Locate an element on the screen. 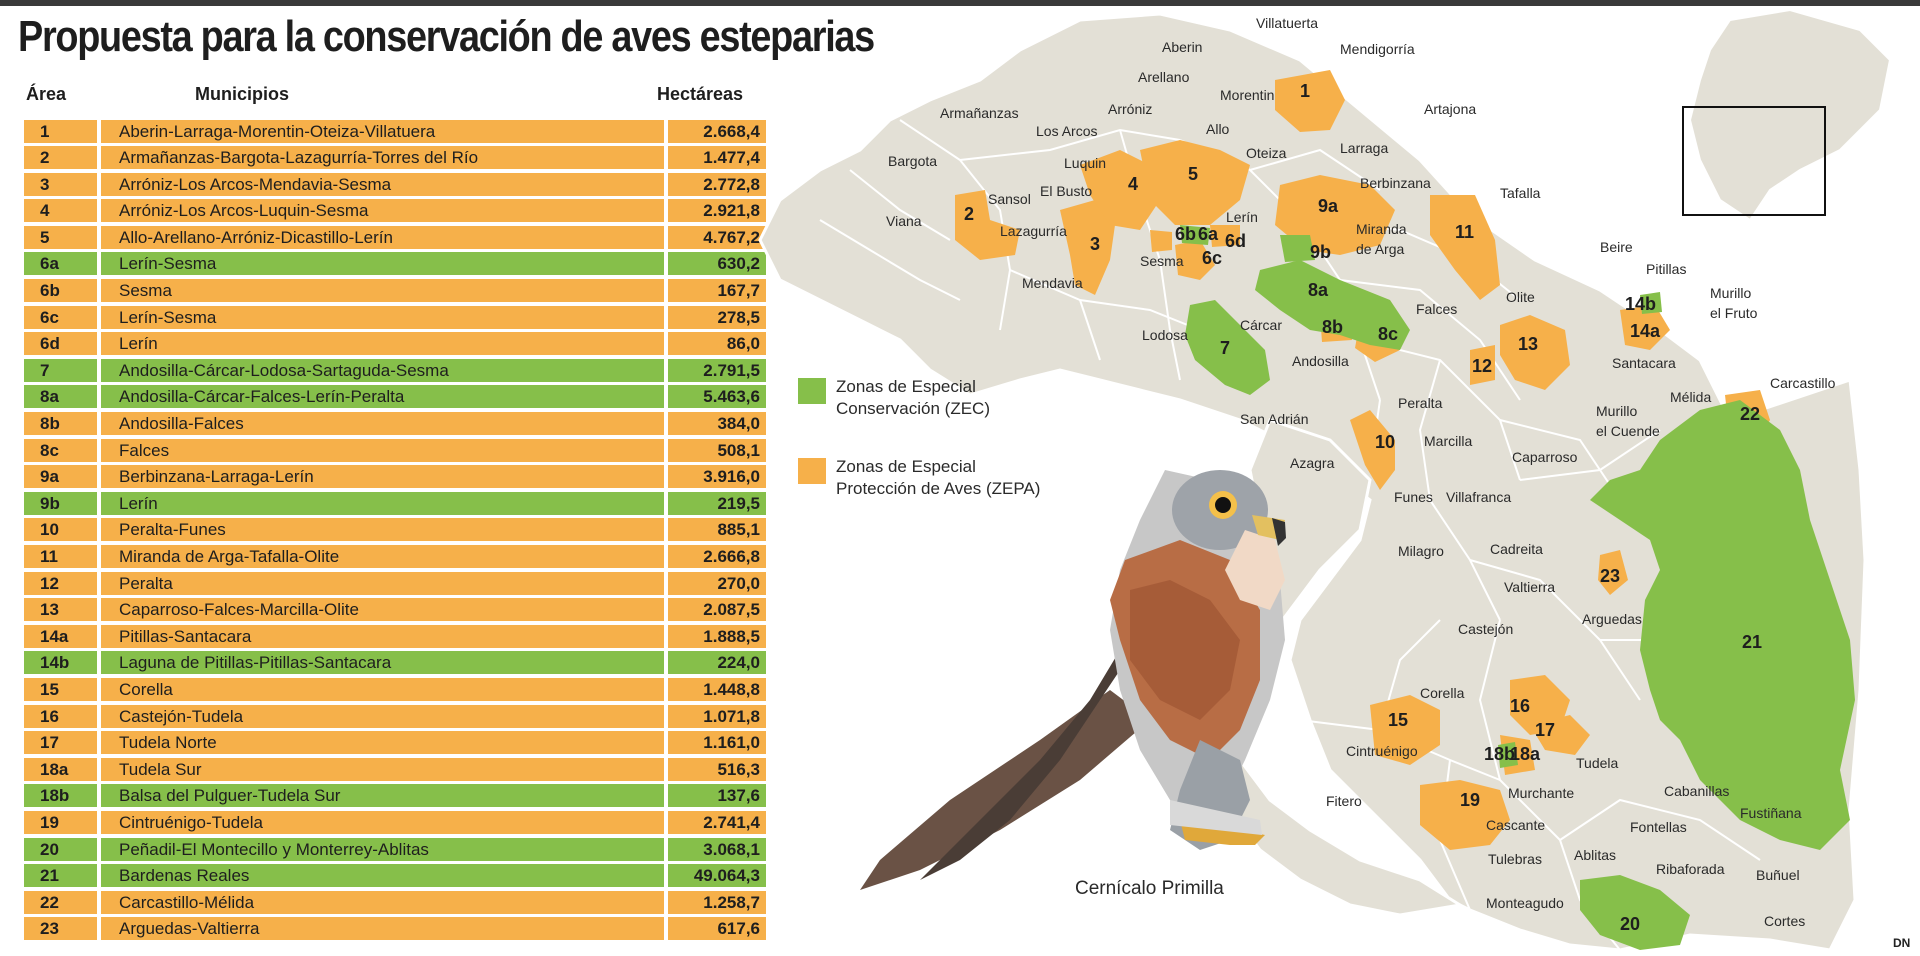 Image resolution: width=1920 pixels, height=956 pixels. table-row: 6d Lerín 86,0 is located at coordinates (395, 344).